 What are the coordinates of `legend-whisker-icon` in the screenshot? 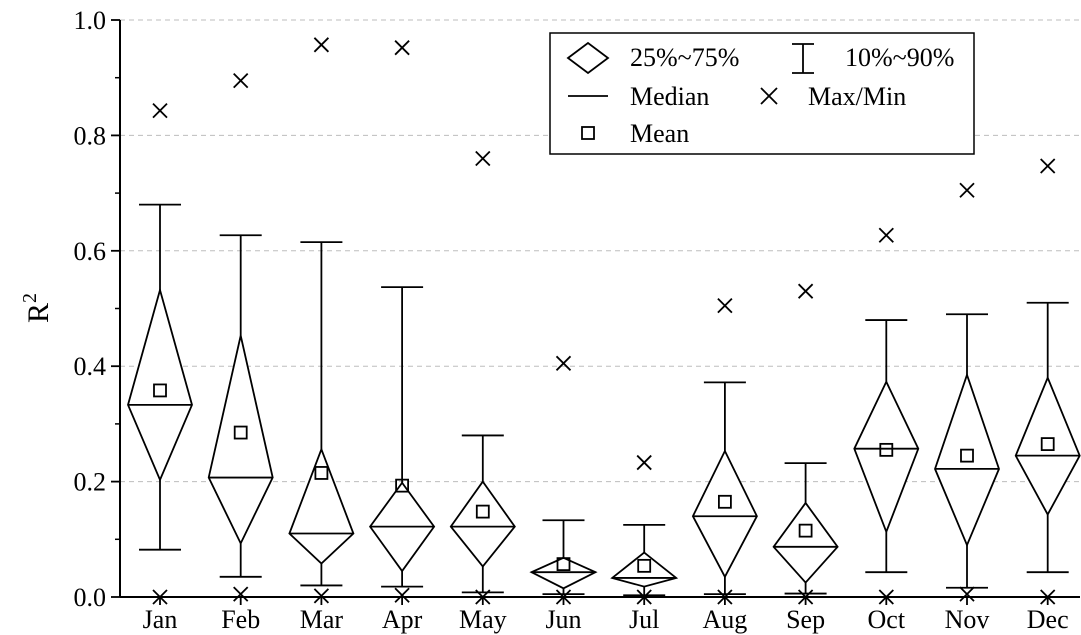 It's located at (803, 58).